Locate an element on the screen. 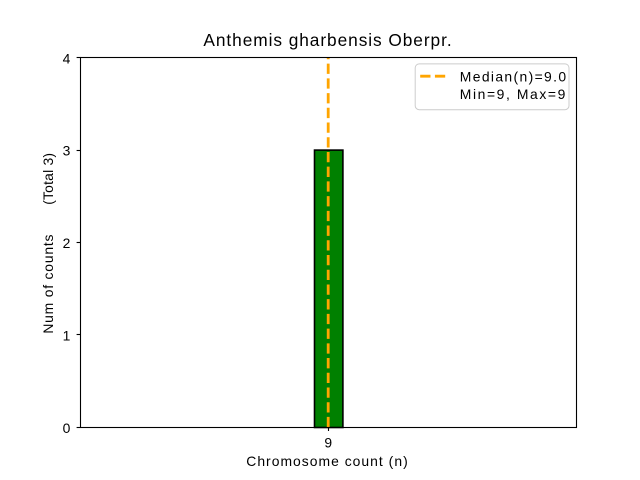 This screenshot has width=640, height=480. svg-text: Median(n)=9.0 is located at coordinates (514, 76).